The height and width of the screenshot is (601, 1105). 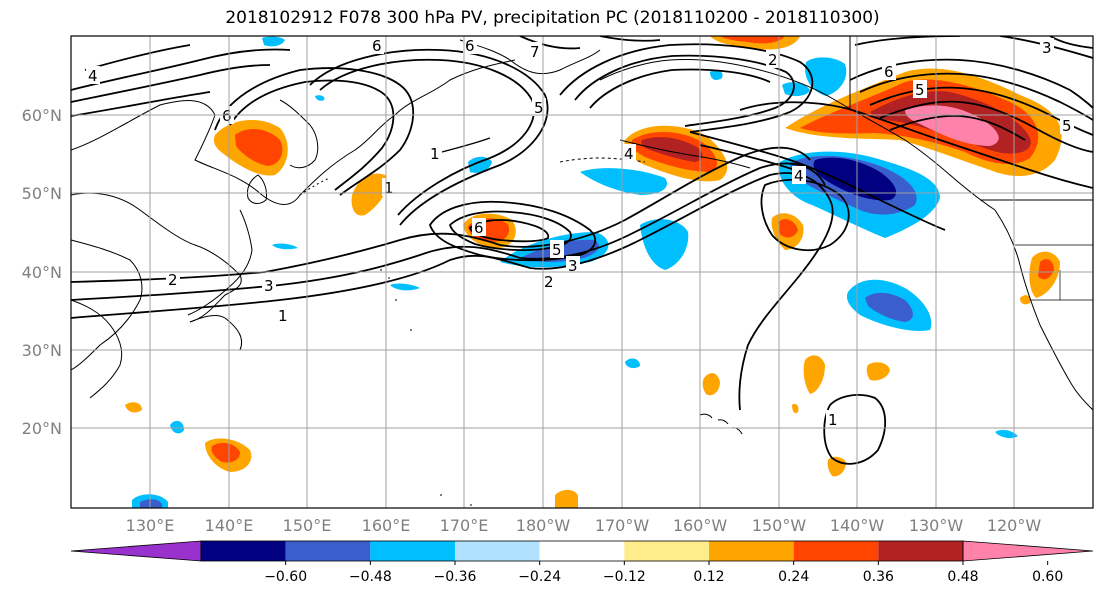 I want to click on colorbar-tick-label: −0.24, so click(x=539, y=577).